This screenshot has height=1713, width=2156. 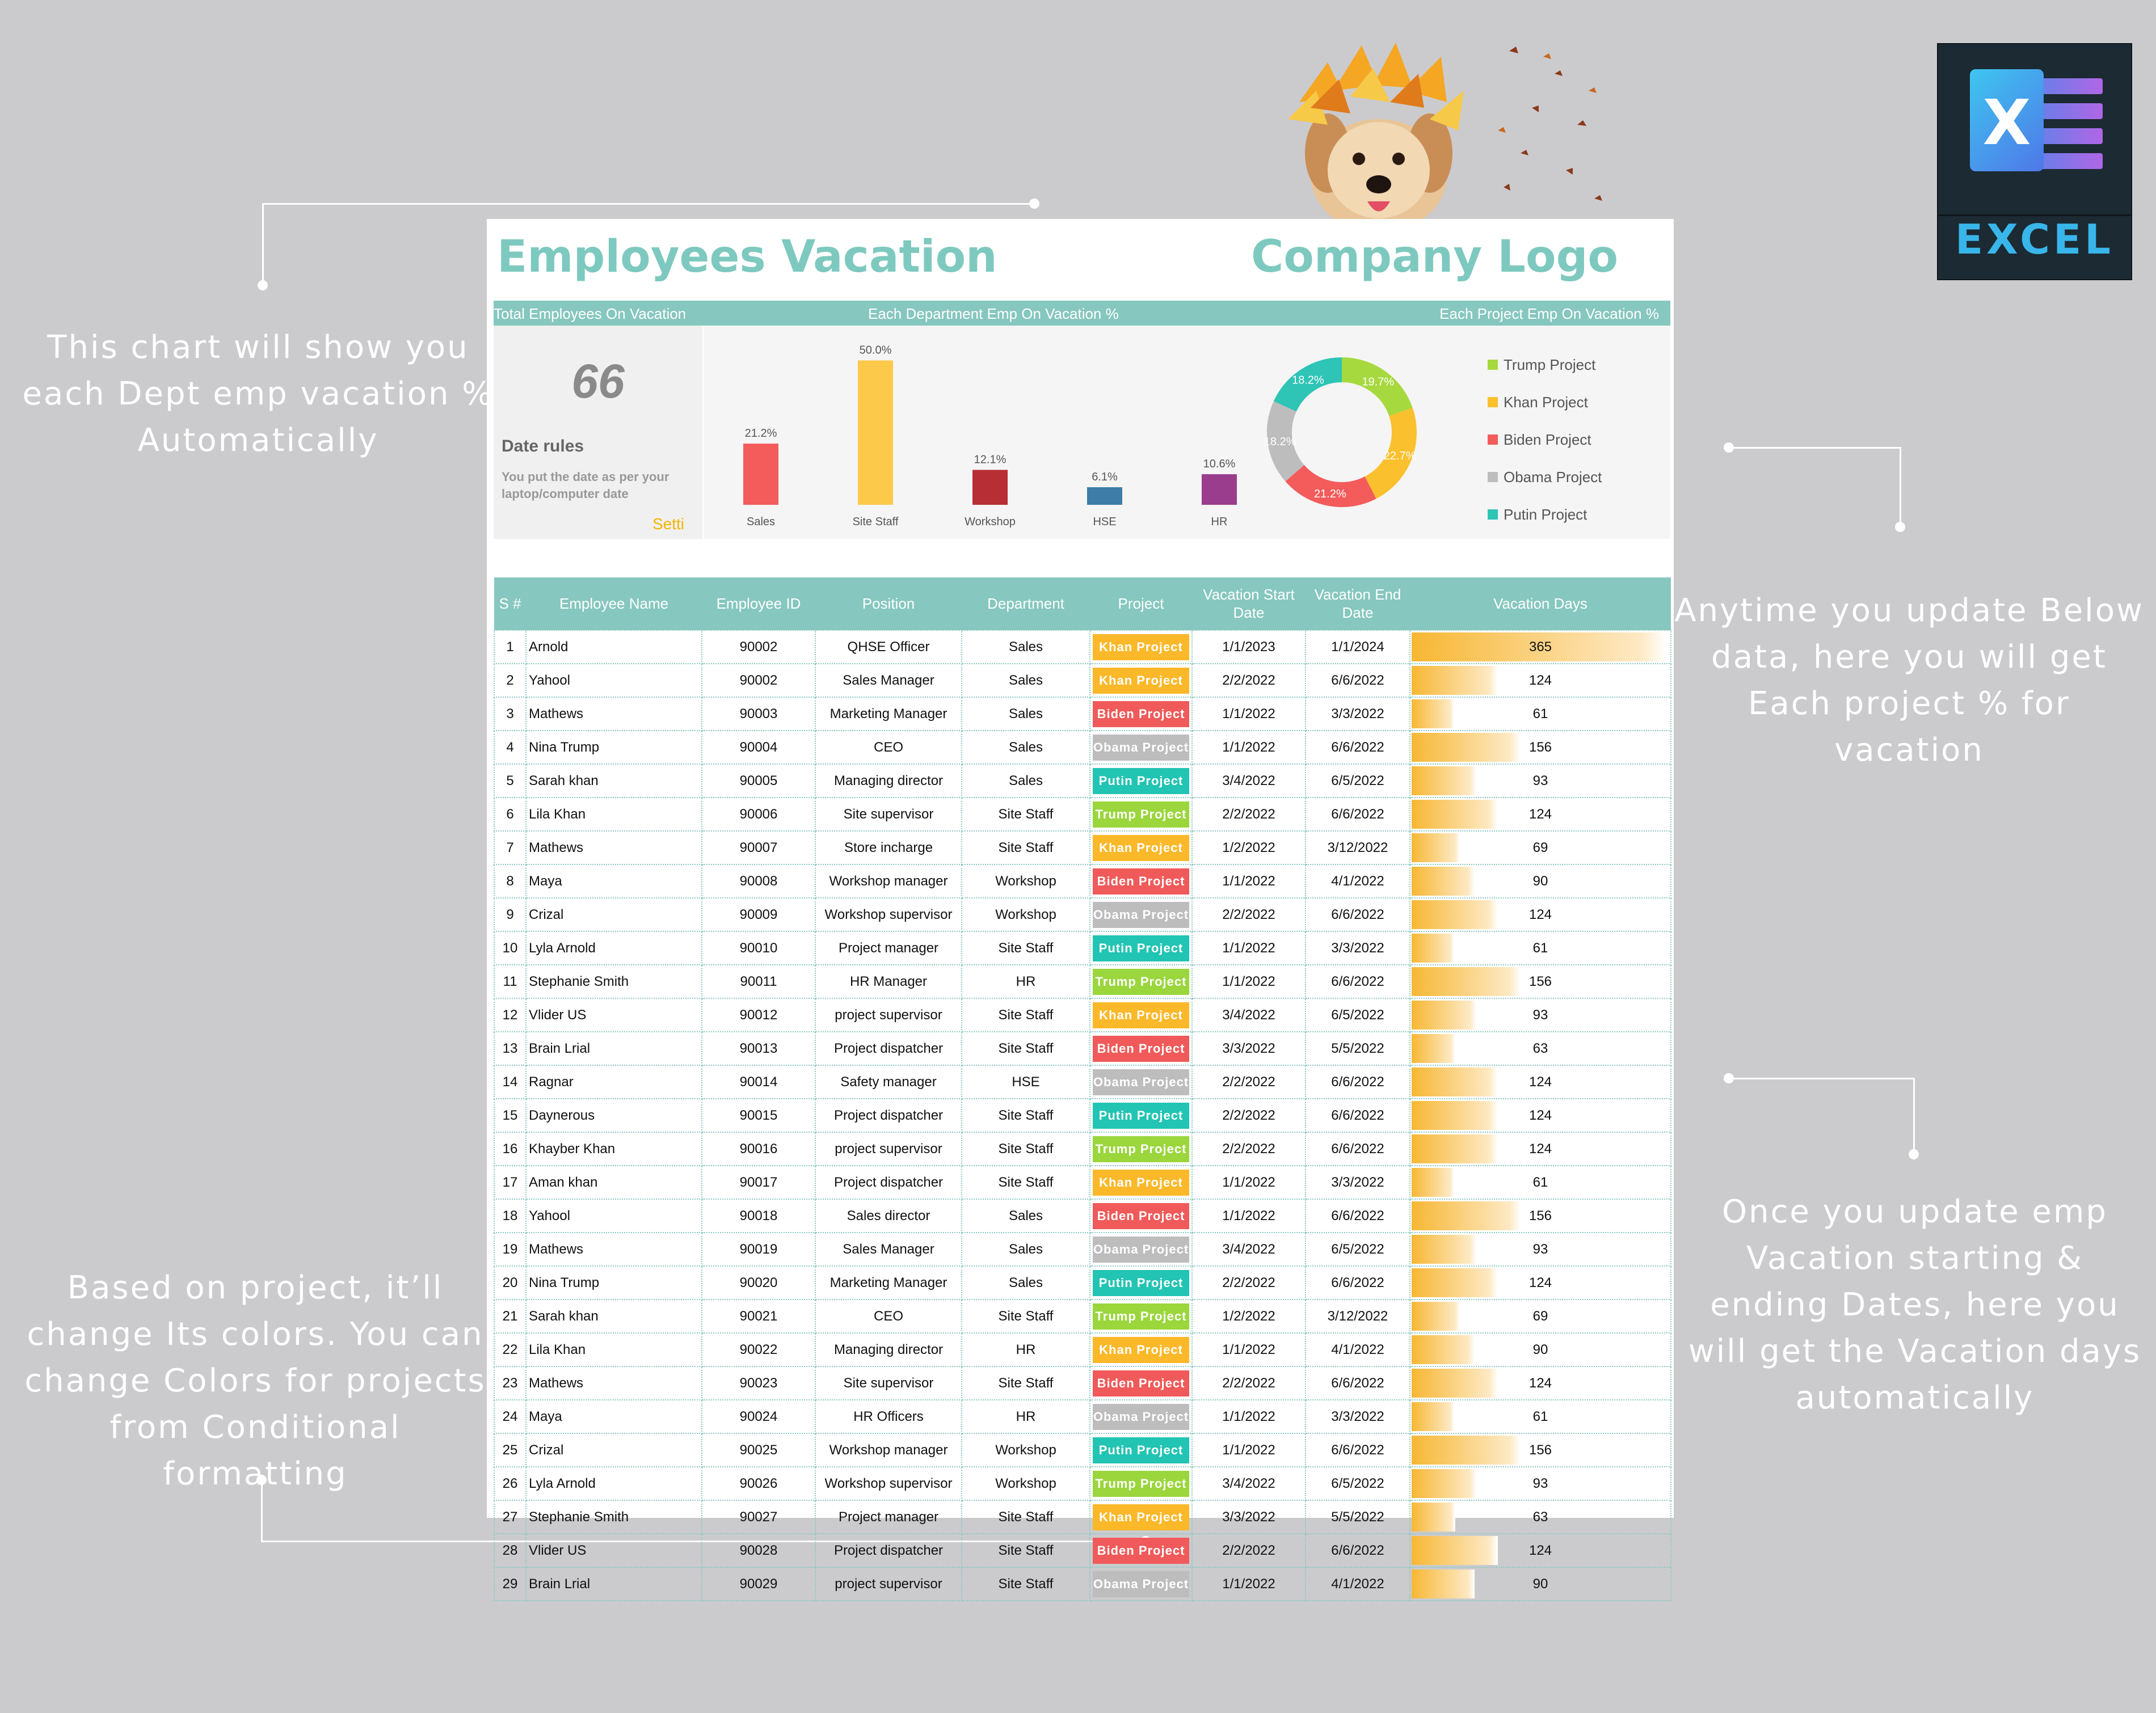 What do you see at coordinates (614, 1350) in the screenshot?
I see `cell-employee-name: Lila Khan` at bounding box center [614, 1350].